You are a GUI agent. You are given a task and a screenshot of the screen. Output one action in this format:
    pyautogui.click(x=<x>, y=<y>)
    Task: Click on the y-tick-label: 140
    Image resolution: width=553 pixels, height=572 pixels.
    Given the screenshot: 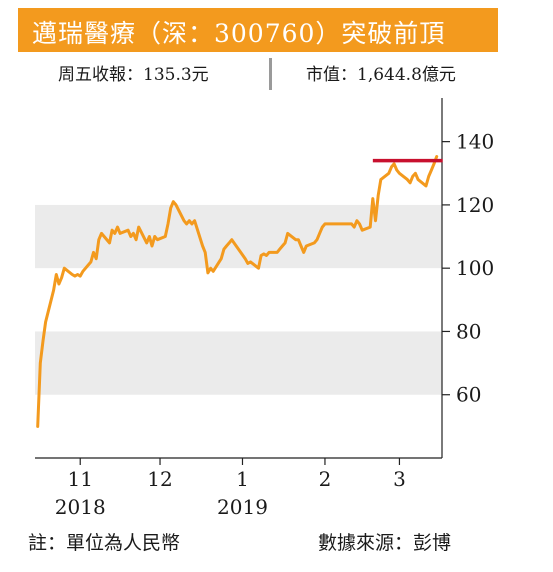 What is the action you would take?
    pyautogui.click(x=475, y=142)
    